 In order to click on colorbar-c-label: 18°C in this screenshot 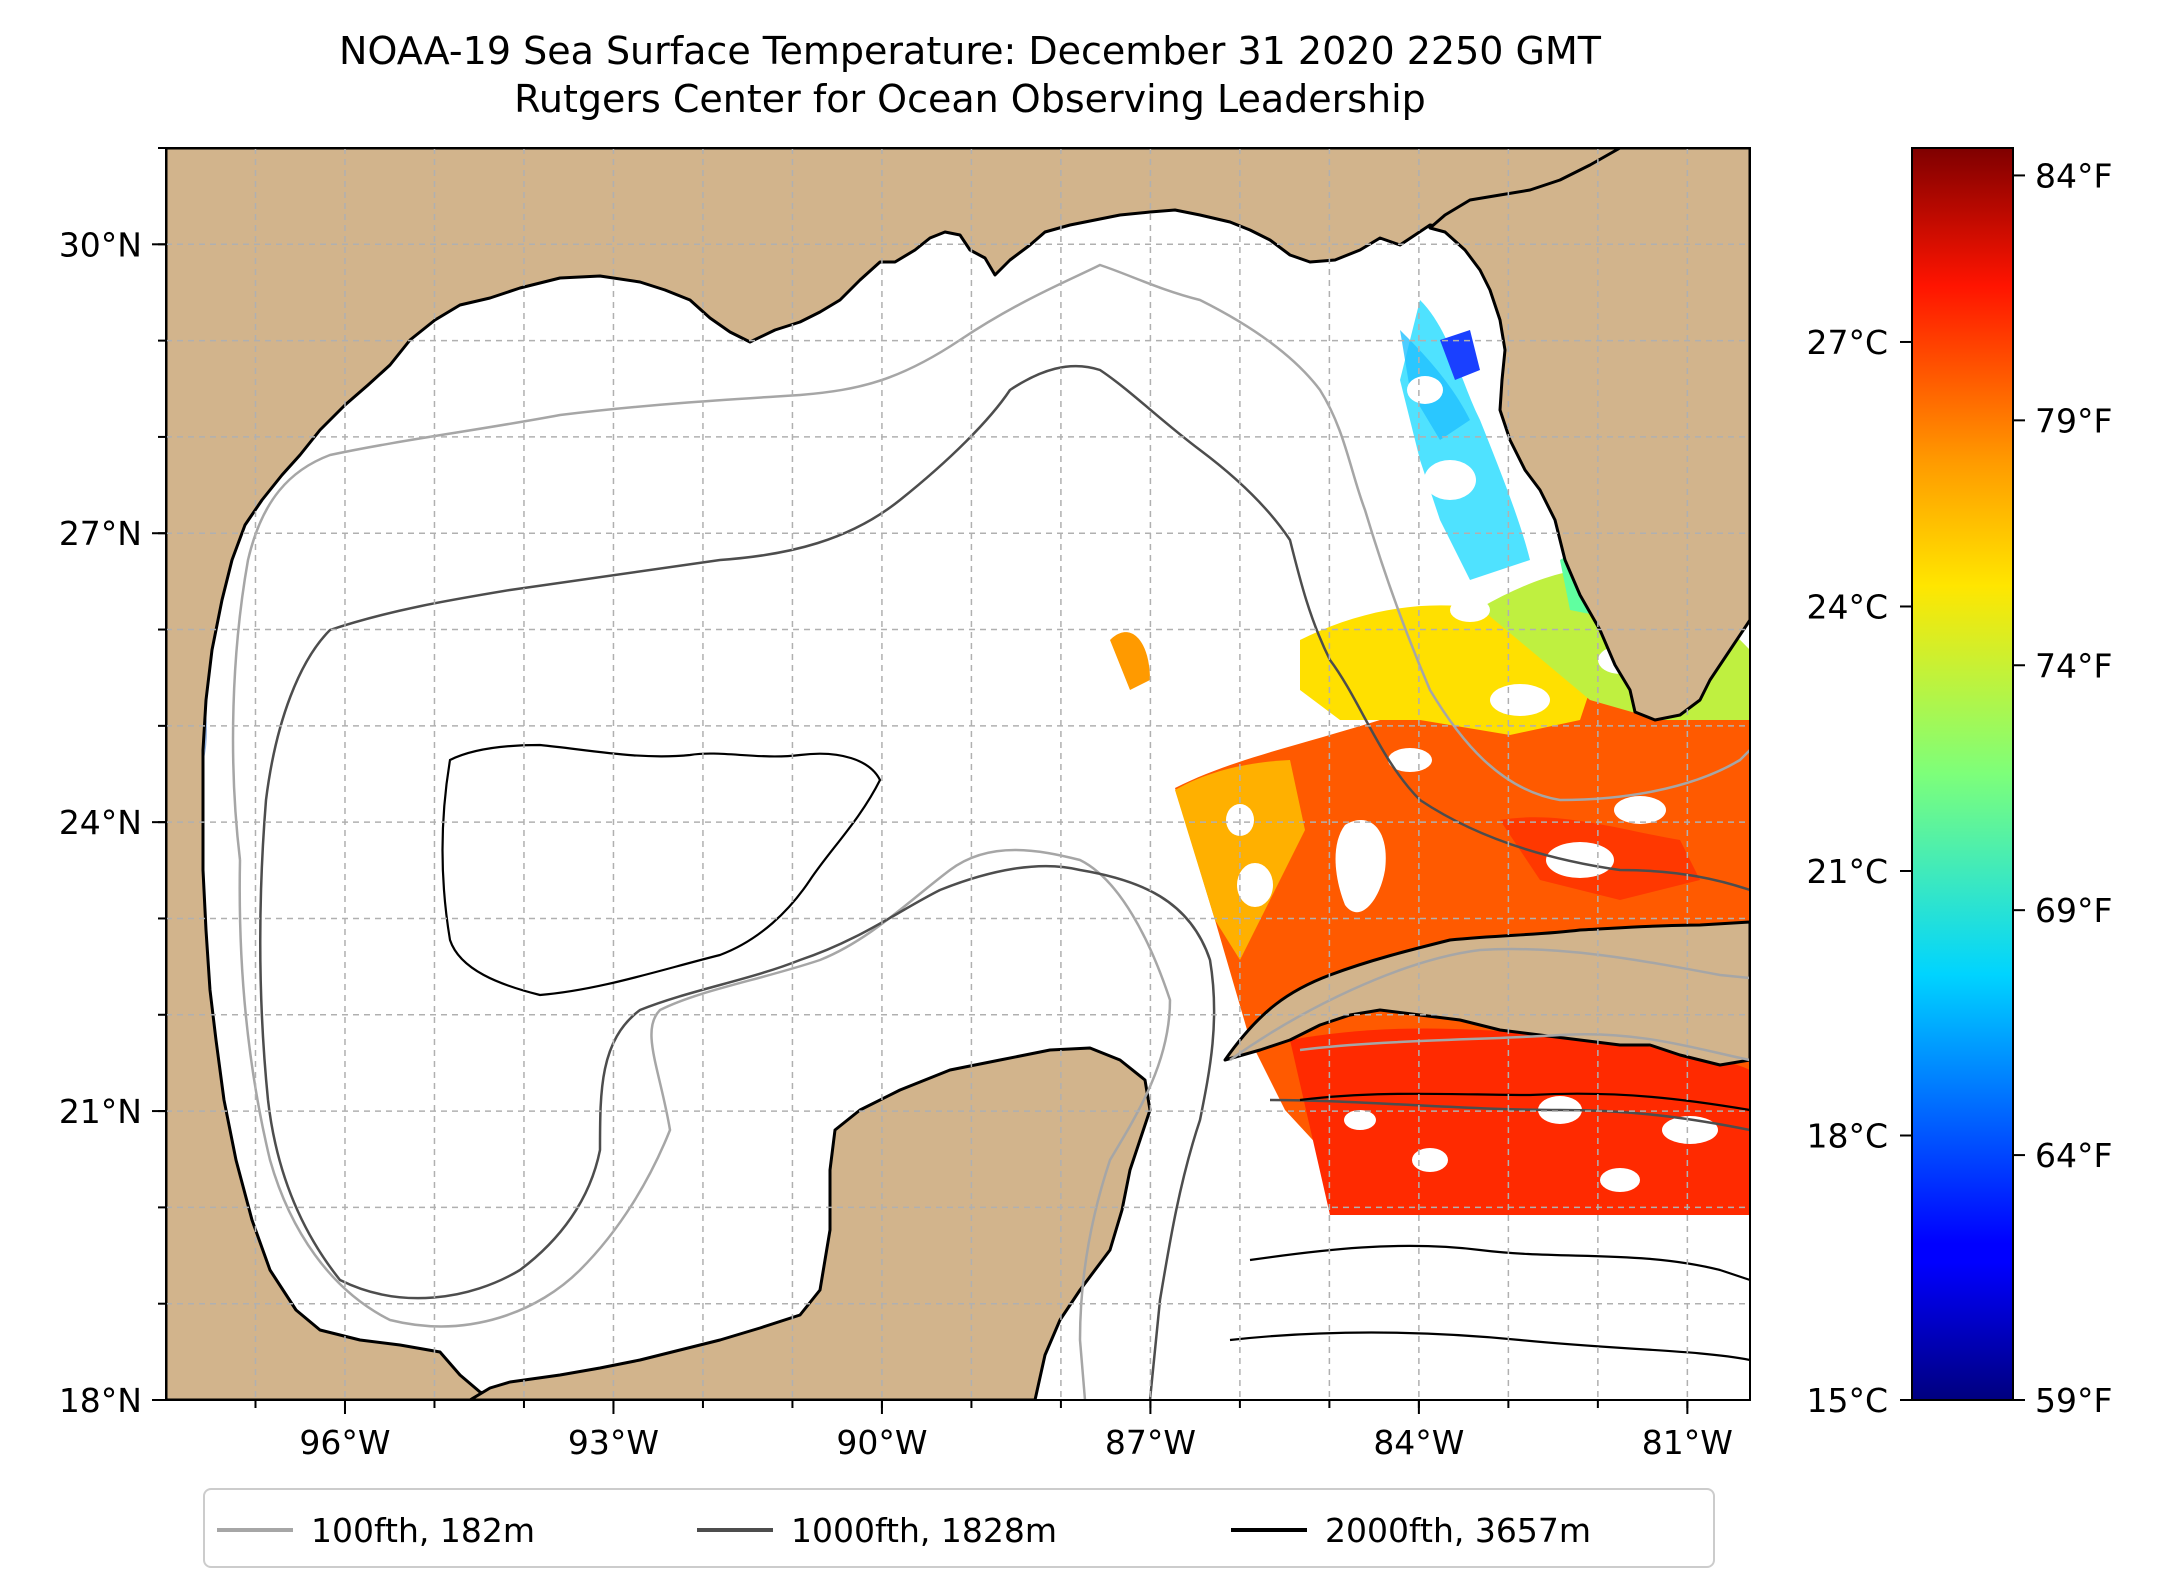, I will do `click(1847, 1135)`.